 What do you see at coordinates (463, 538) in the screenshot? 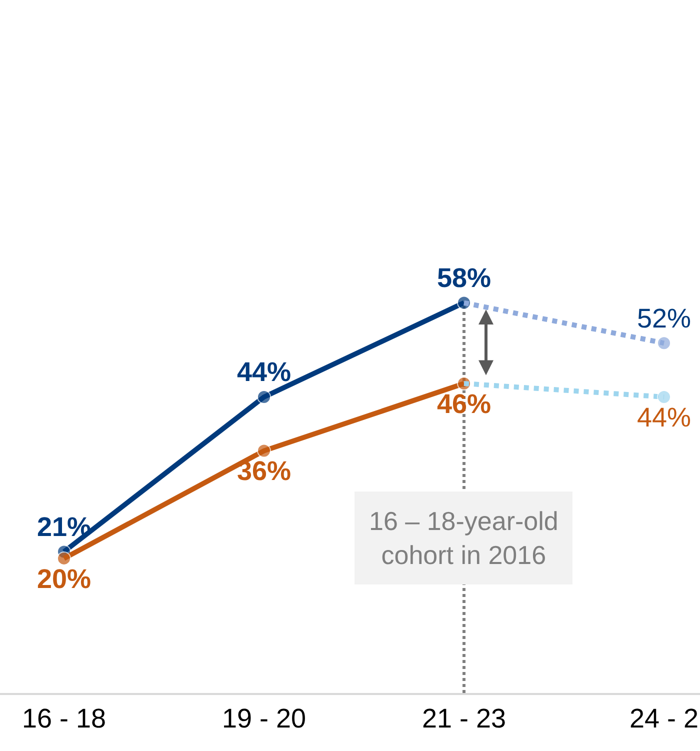
I see `annotation: 16 – 18-year-old cohort in 2016` at bounding box center [463, 538].